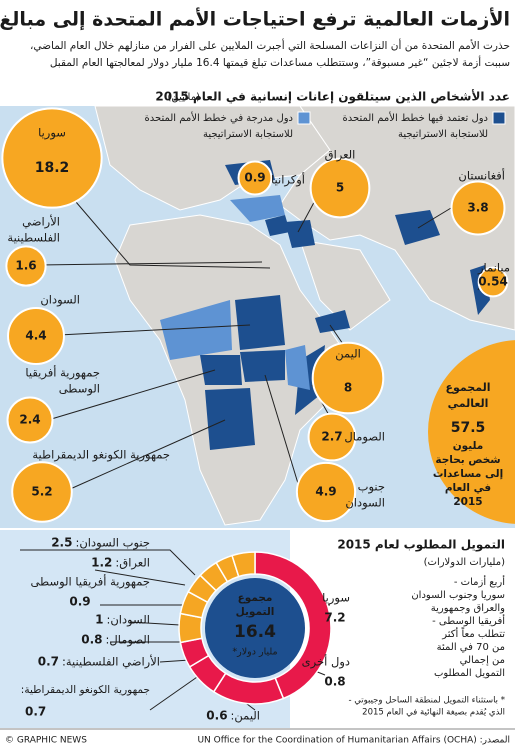 The height and width of the screenshot is (752, 515). Describe the element at coordinates (111, 662) in the screenshot. I see `donut-label: الأراضي الفلسطينية:` at that location.